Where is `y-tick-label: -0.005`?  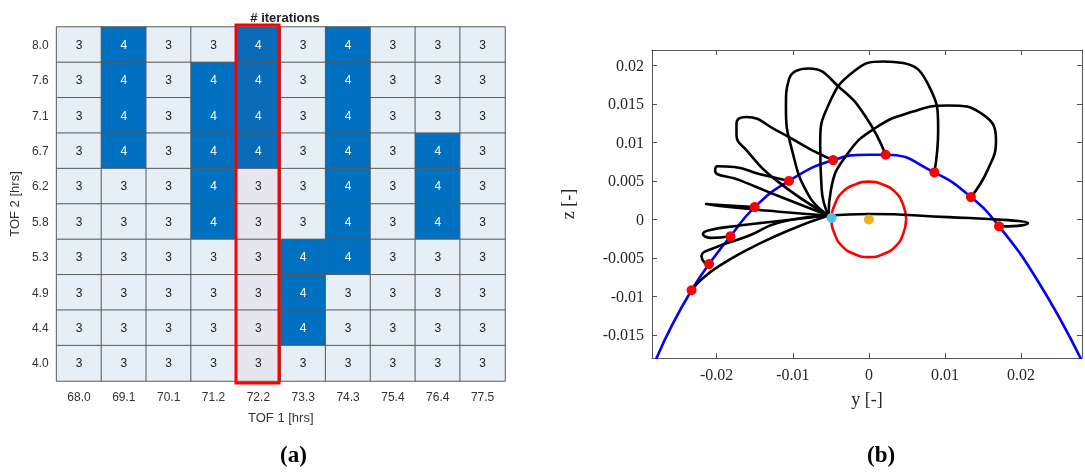 y-tick-label: -0.005 is located at coordinates (623, 258).